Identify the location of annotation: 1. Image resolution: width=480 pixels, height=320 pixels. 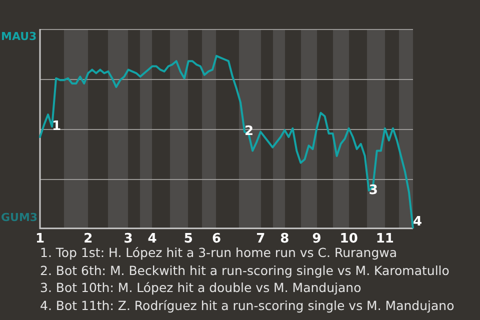
(57, 126).